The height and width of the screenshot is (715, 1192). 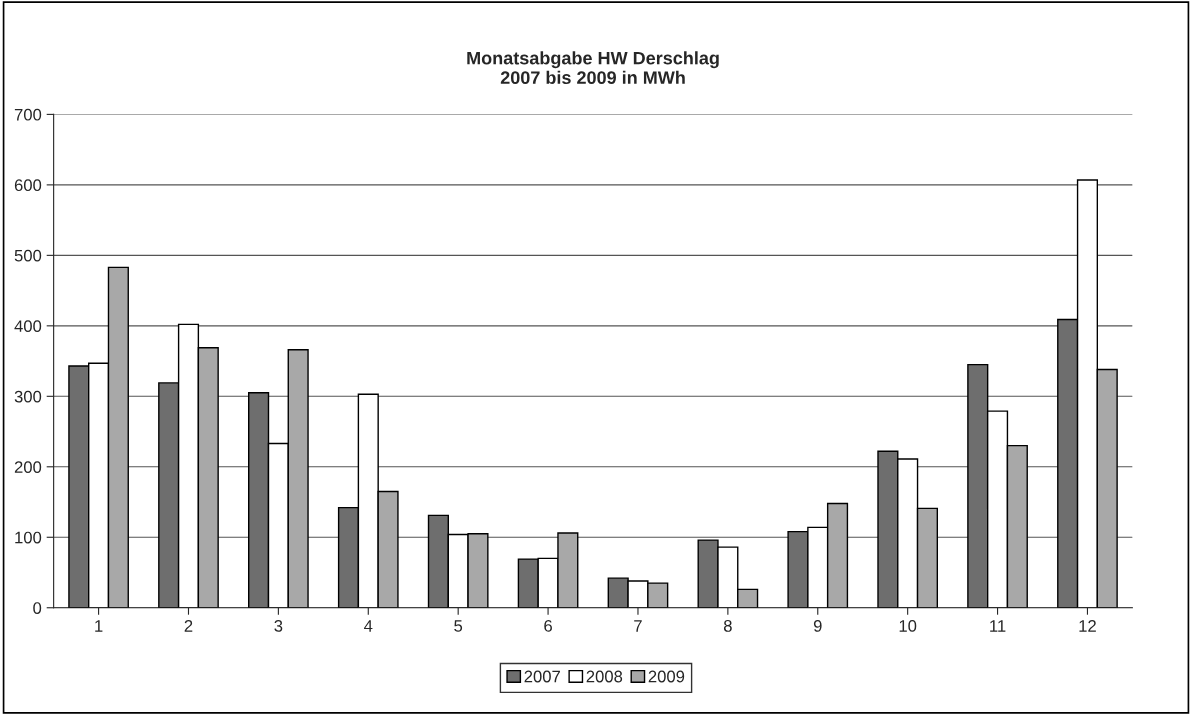 What do you see at coordinates (666, 676) in the screenshot?
I see `legend-label: 2009` at bounding box center [666, 676].